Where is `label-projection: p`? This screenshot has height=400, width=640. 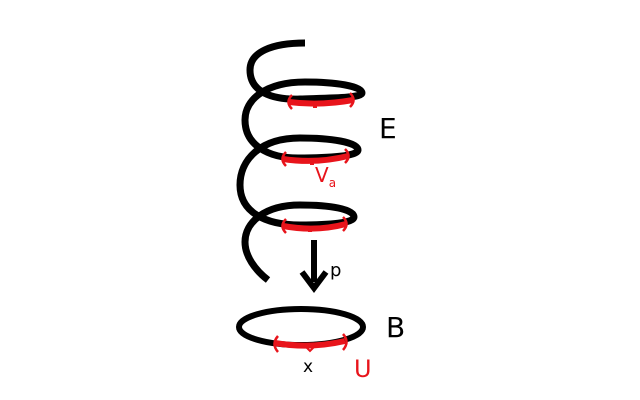 label-projection: p is located at coordinates (335, 270).